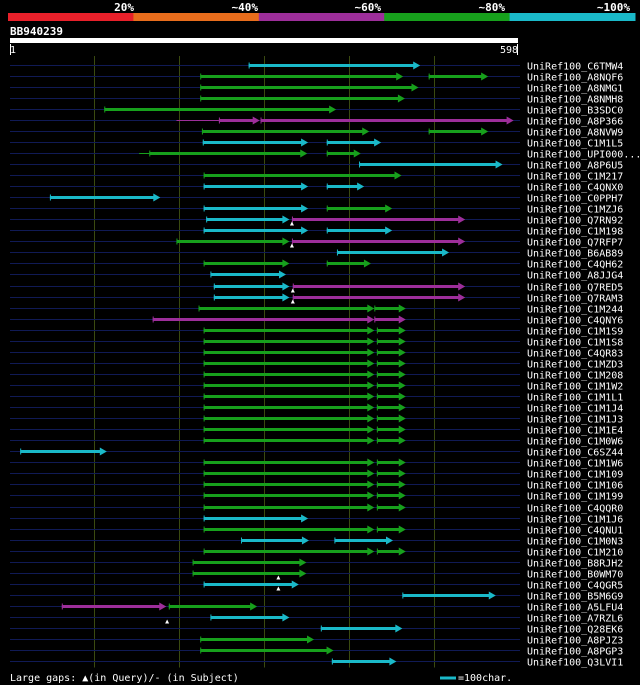  I want to click on hit-label: UniRef100_C4QNU1, so click(575, 531).